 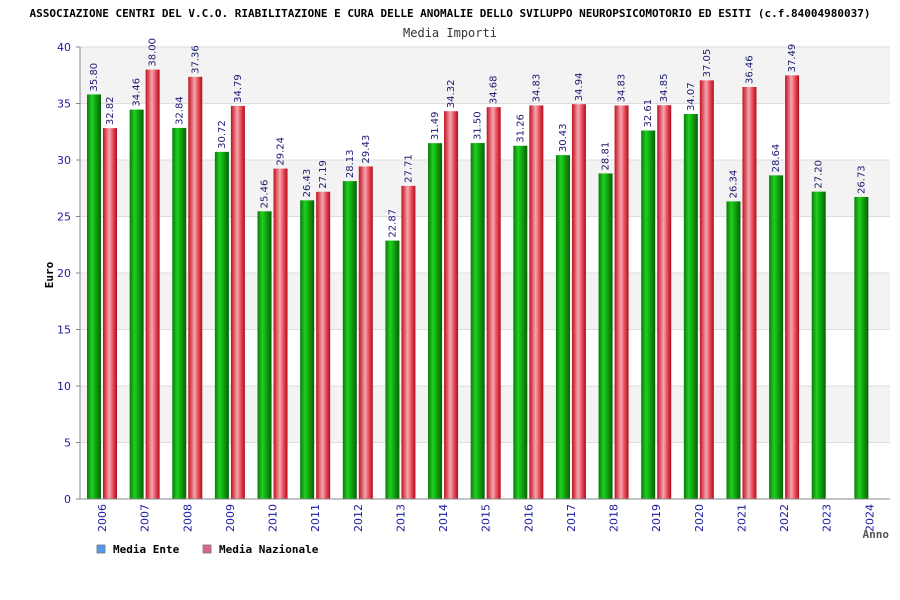 I want to click on y-tick-label: 20, so click(x=64, y=273).